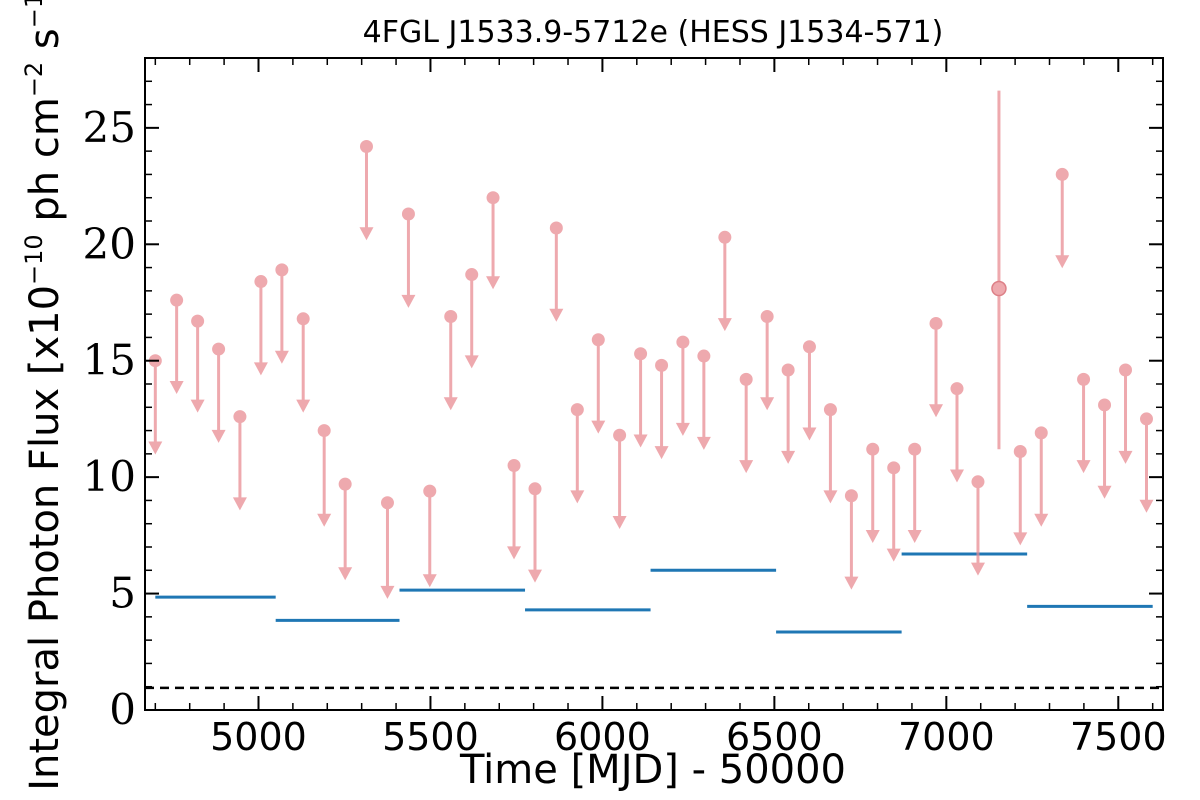 The width and height of the screenshot is (1200, 800). What do you see at coordinates (258, 737) in the screenshot?
I see `x-tick-label: 5000` at bounding box center [258, 737].